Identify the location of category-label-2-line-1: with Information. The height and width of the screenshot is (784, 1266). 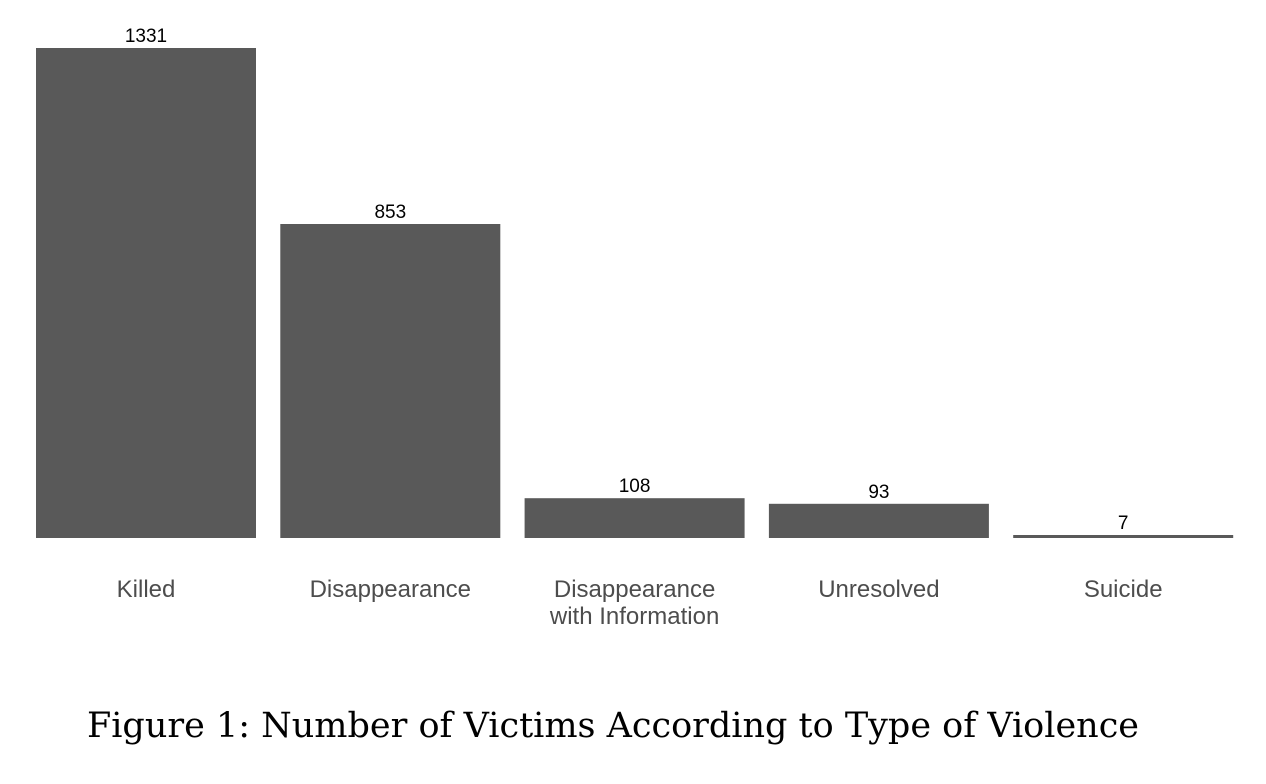
(634, 616).